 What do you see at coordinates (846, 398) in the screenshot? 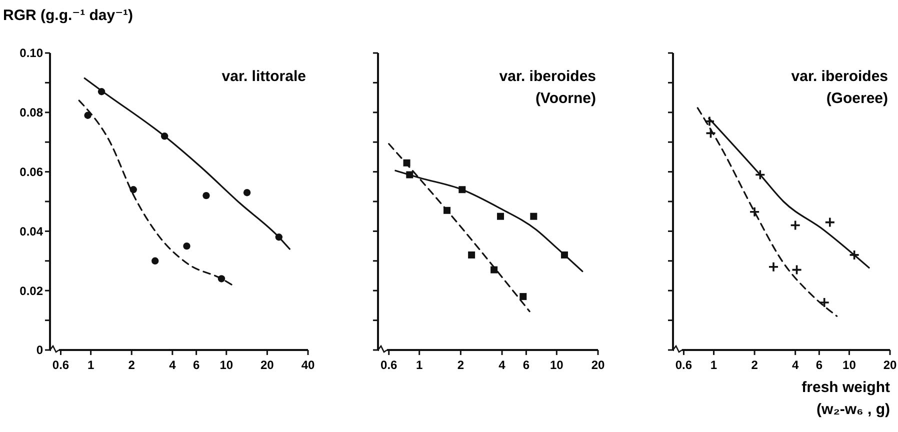
I see `x-axis-title: fresh weight (w₂-w₆ , g)` at bounding box center [846, 398].